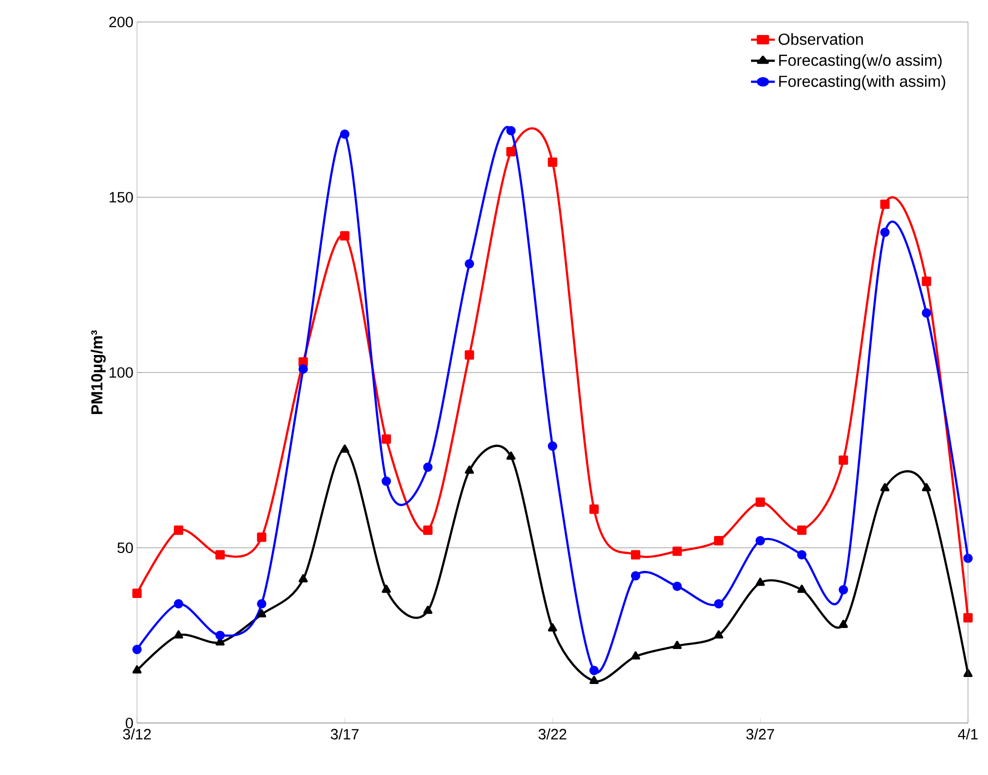 The height and width of the screenshot is (775, 988). What do you see at coordinates (121, 22) in the screenshot?
I see `y-tick-label: 200` at bounding box center [121, 22].